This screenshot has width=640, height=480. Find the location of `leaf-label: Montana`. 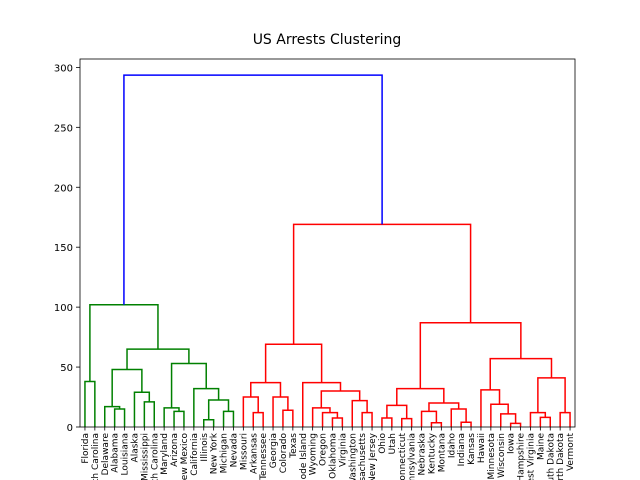

leaf-label: Montana is located at coordinates (442, 452).